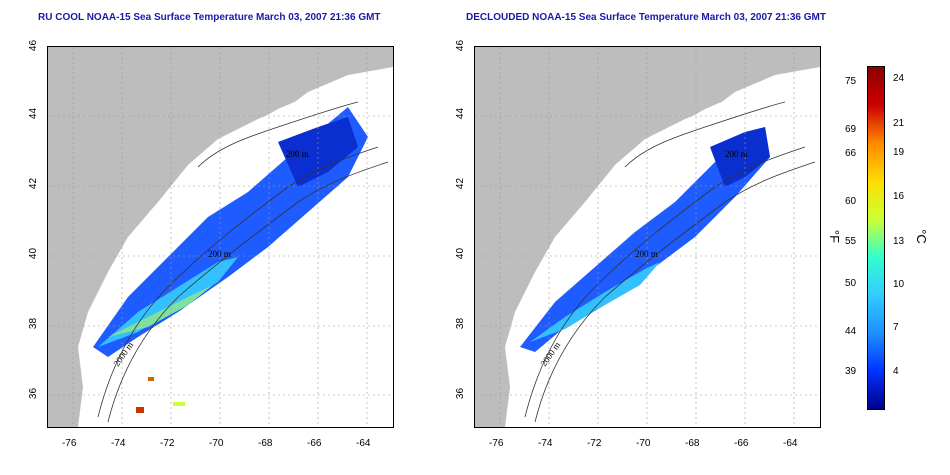  I want to click on shelf-region, so click(710, 162).